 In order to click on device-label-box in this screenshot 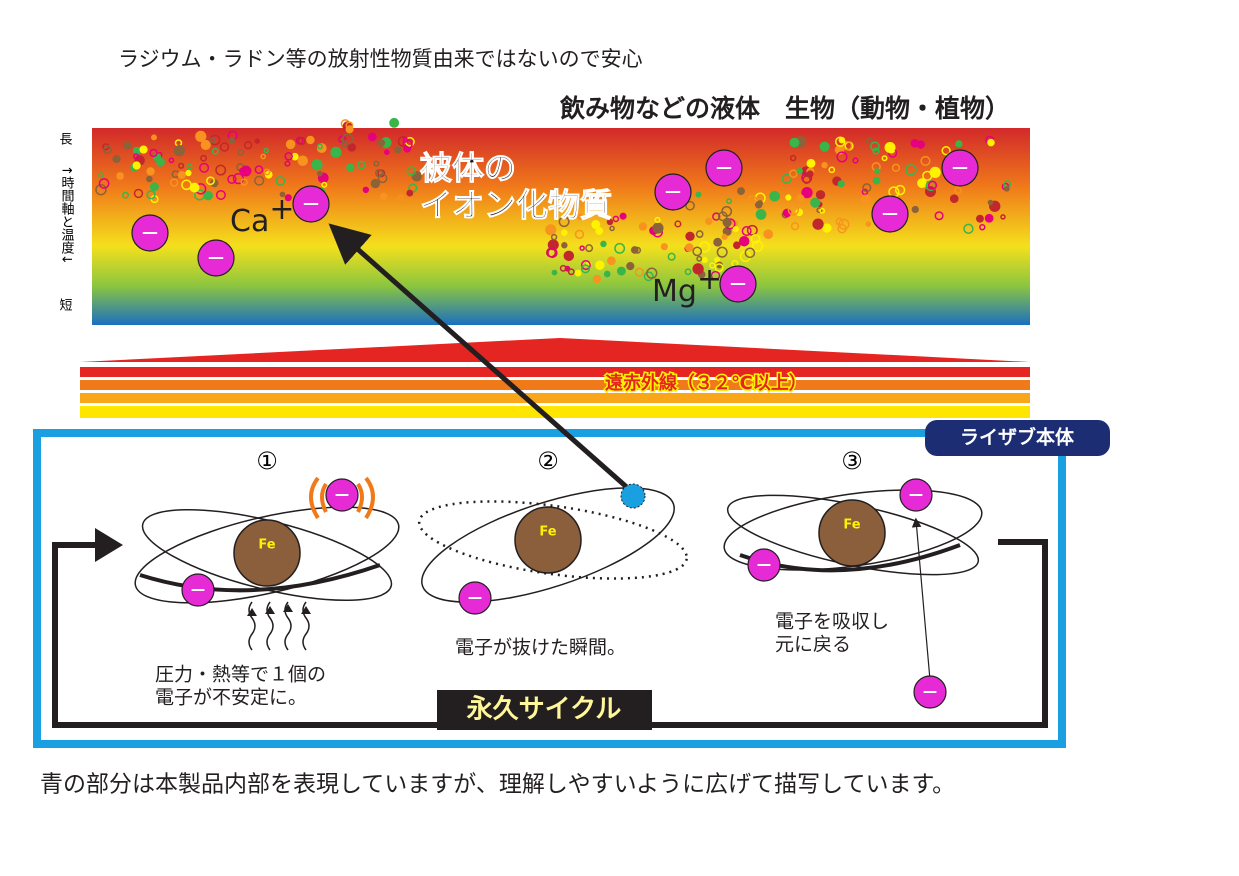, I will do `click(1017, 438)`.